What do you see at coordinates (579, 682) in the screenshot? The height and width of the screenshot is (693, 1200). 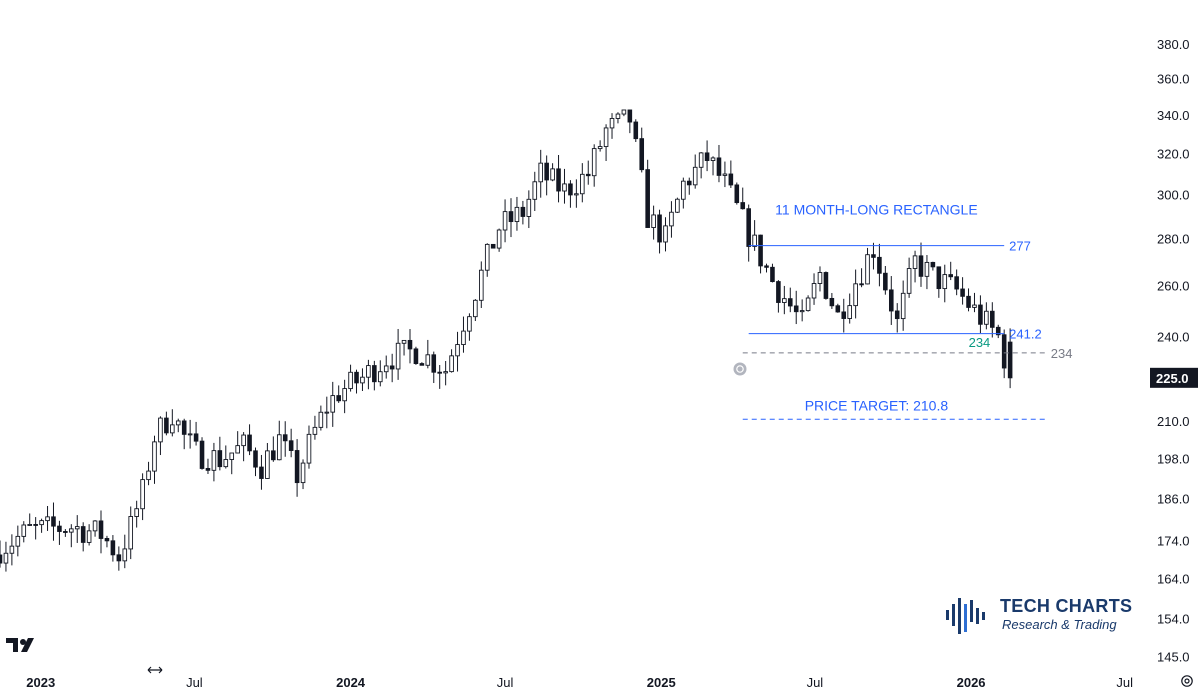 I see `time-axis: 2023 Jul 2024 Jul 2025 Jul 2026 Jul` at bounding box center [579, 682].